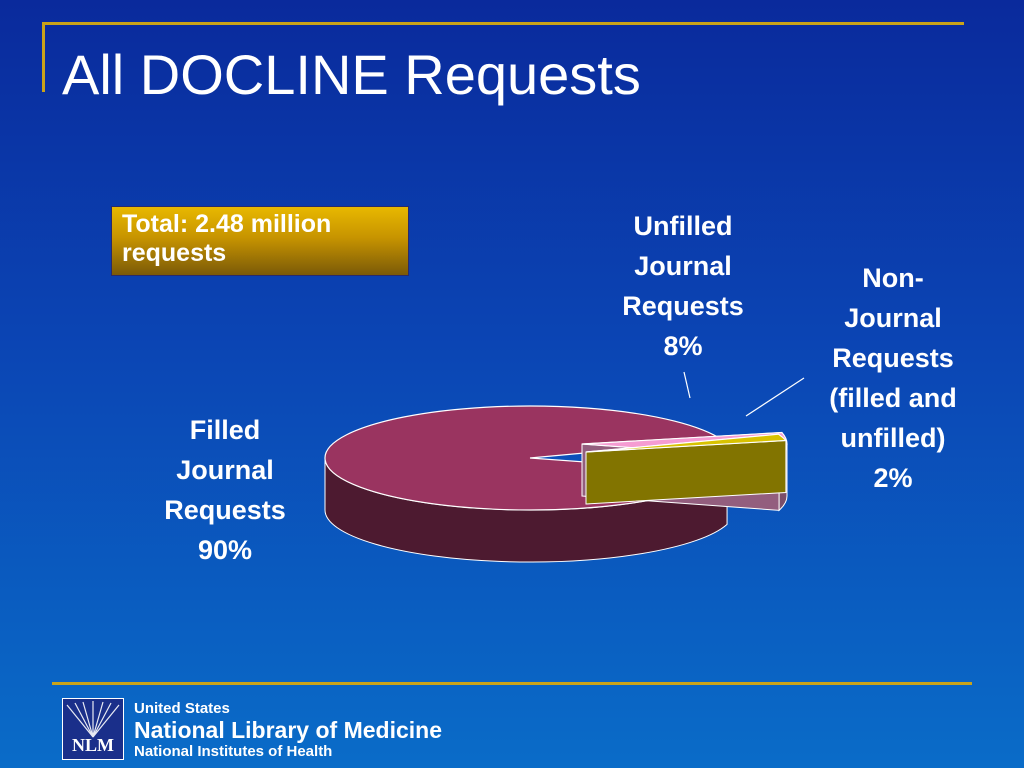 The image size is (1024, 768). Describe the element at coordinates (893, 278) in the screenshot. I see `slice-label-line: Non-` at that location.